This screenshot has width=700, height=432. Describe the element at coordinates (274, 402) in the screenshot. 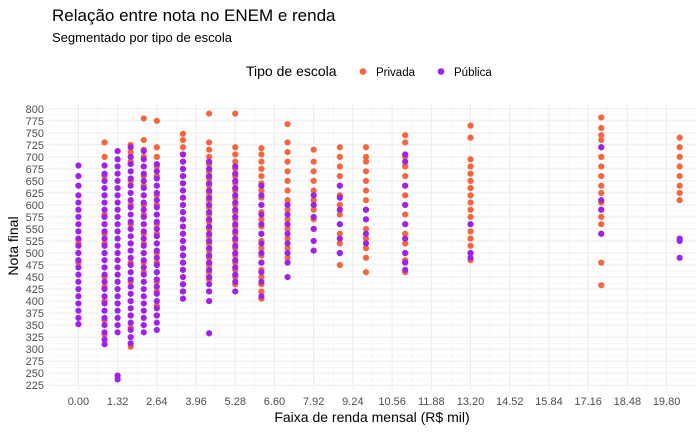

I see `x-tick-label: 6.60` at that location.